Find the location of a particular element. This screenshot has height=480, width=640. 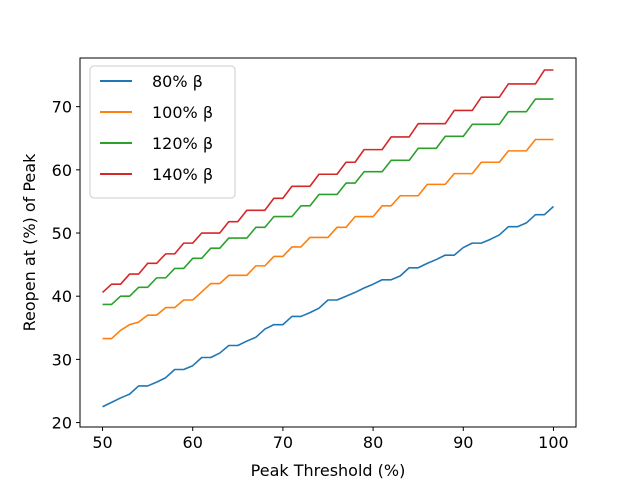

legend: 80% β 100% β 120% β 140% β is located at coordinates (162, 132).